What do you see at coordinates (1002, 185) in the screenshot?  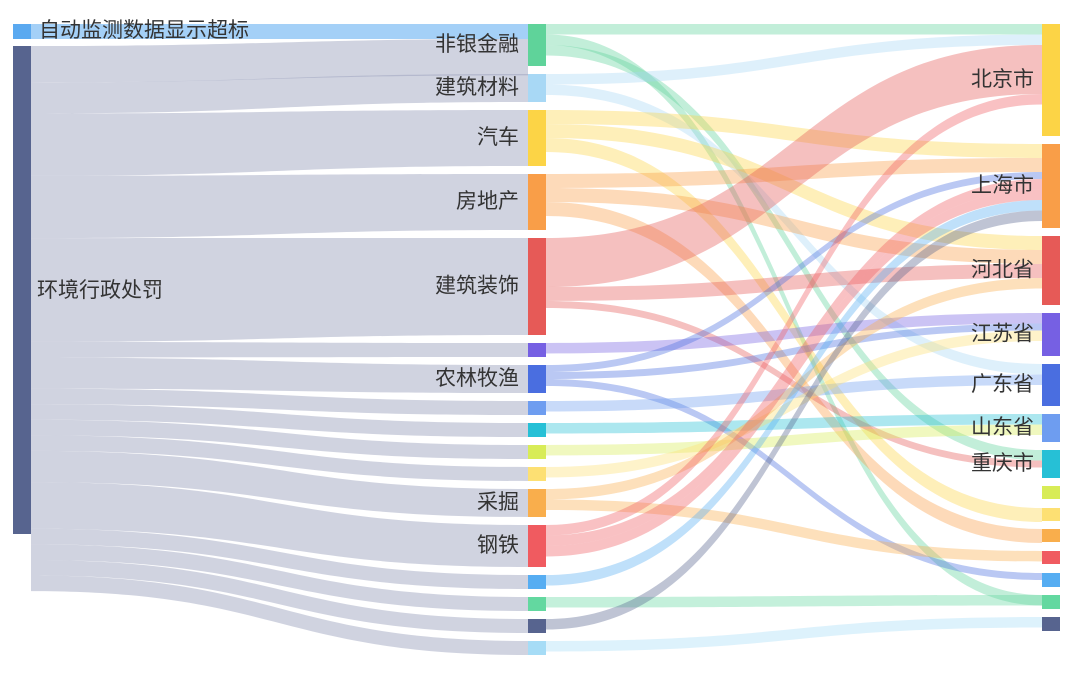 I see `region-label: 上海市` at bounding box center [1002, 185].